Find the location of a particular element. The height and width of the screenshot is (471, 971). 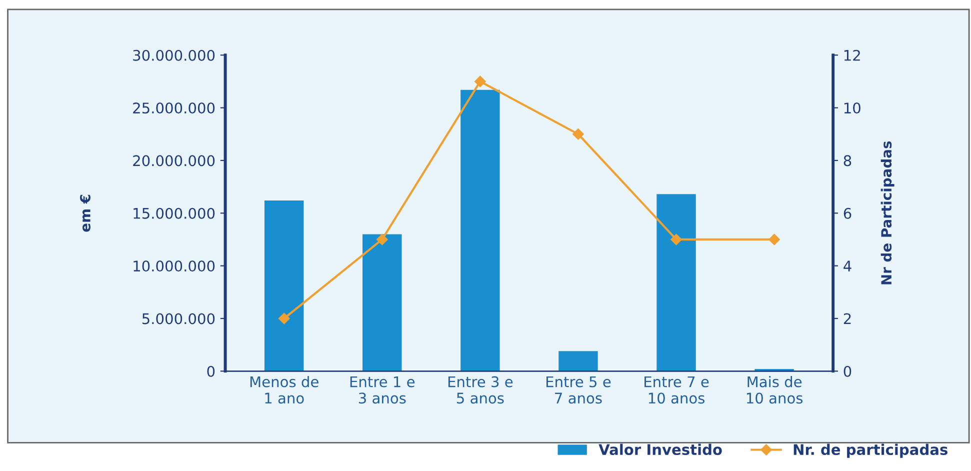

y2-tick-label: 4 is located at coordinates (848, 266).